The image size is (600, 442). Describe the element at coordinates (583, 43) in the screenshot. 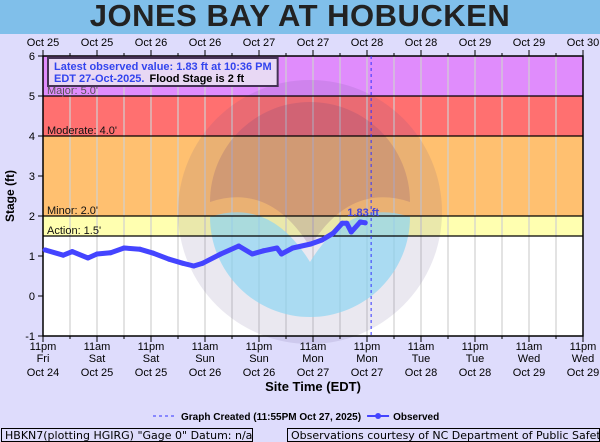

I see `x-top-tick-label: Oct 30` at that location.